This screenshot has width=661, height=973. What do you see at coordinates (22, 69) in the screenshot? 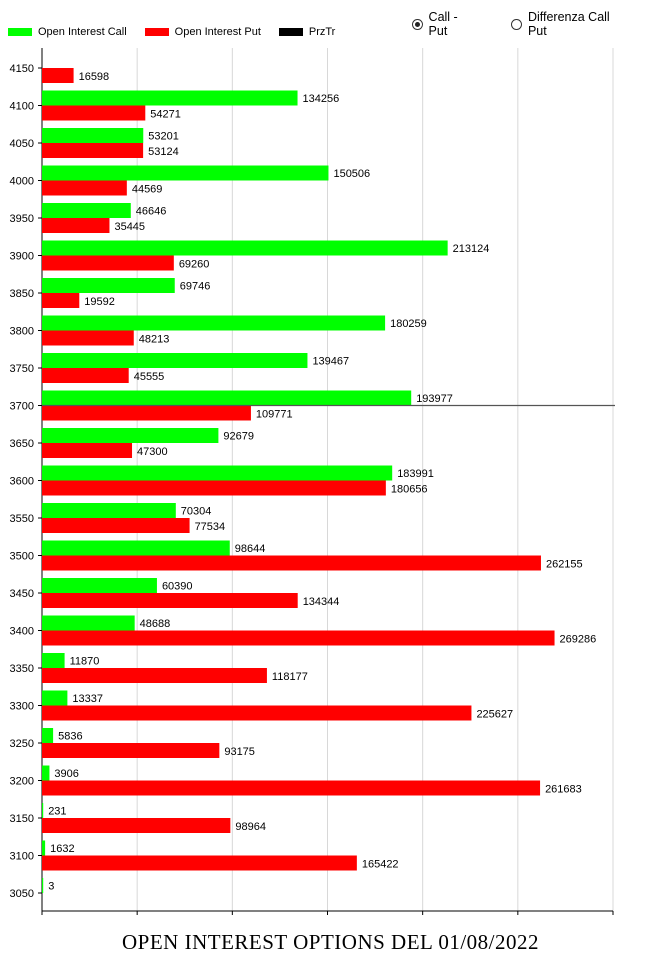
I see `y-tick-label: 4150` at bounding box center [22, 69].